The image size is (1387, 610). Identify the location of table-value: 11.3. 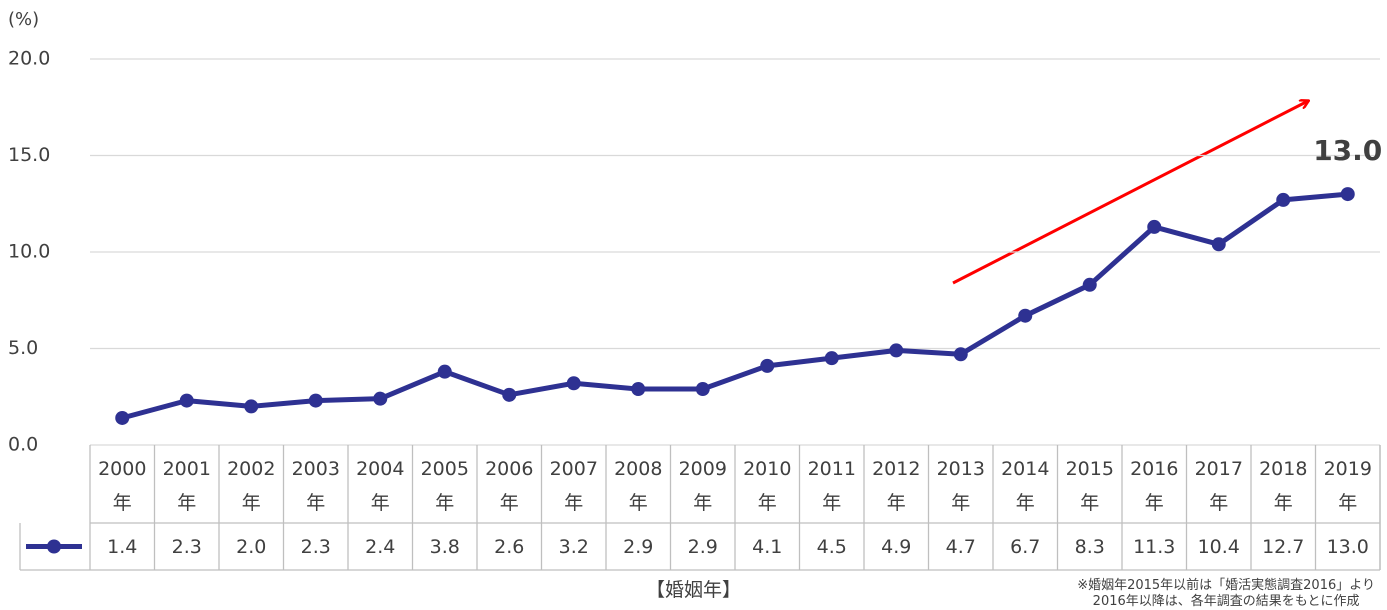
(1154, 546).